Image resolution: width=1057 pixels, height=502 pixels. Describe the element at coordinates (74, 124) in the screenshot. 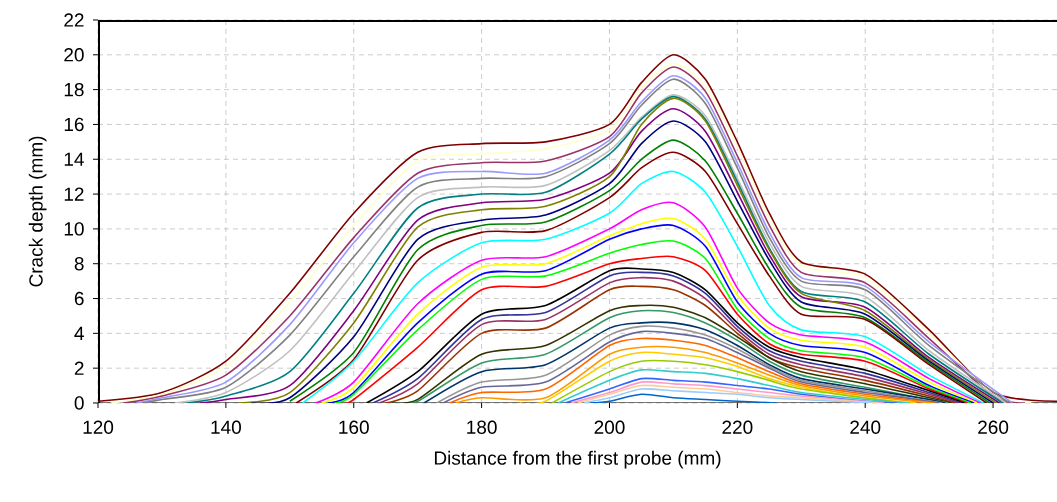

I see `y-tick-label: 16` at that location.